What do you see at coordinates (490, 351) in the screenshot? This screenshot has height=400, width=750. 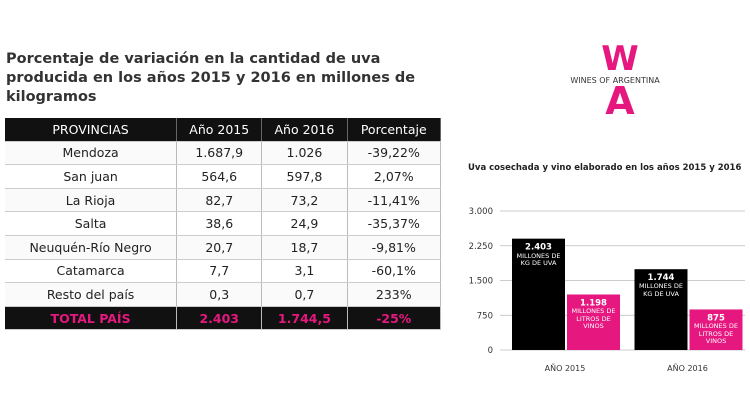 I see `y-tick-label: 0` at bounding box center [490, 351].